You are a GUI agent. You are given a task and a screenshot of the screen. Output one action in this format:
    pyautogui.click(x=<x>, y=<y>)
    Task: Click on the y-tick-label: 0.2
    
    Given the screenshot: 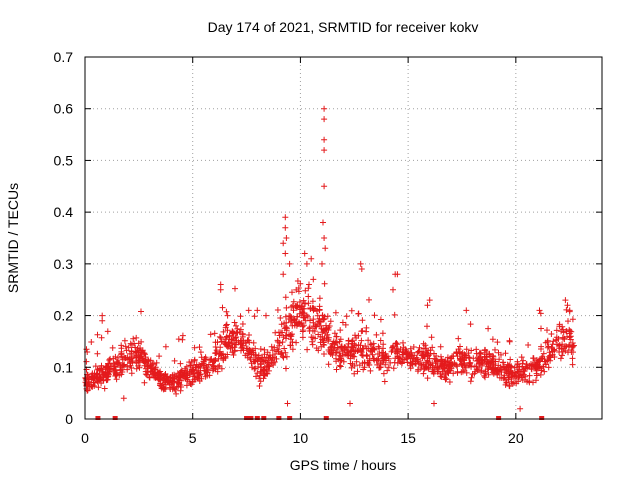 What is the action you would take?
    pyautogui.click(x=64, y=316)
    